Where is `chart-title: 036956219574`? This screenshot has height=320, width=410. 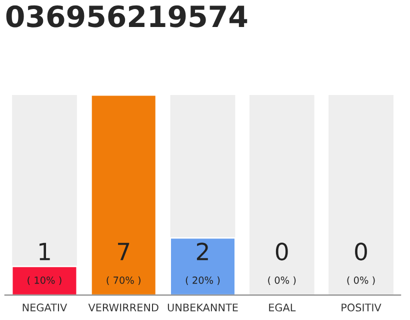
chart-title: 036956219574 is located at coordinates (127, 16).